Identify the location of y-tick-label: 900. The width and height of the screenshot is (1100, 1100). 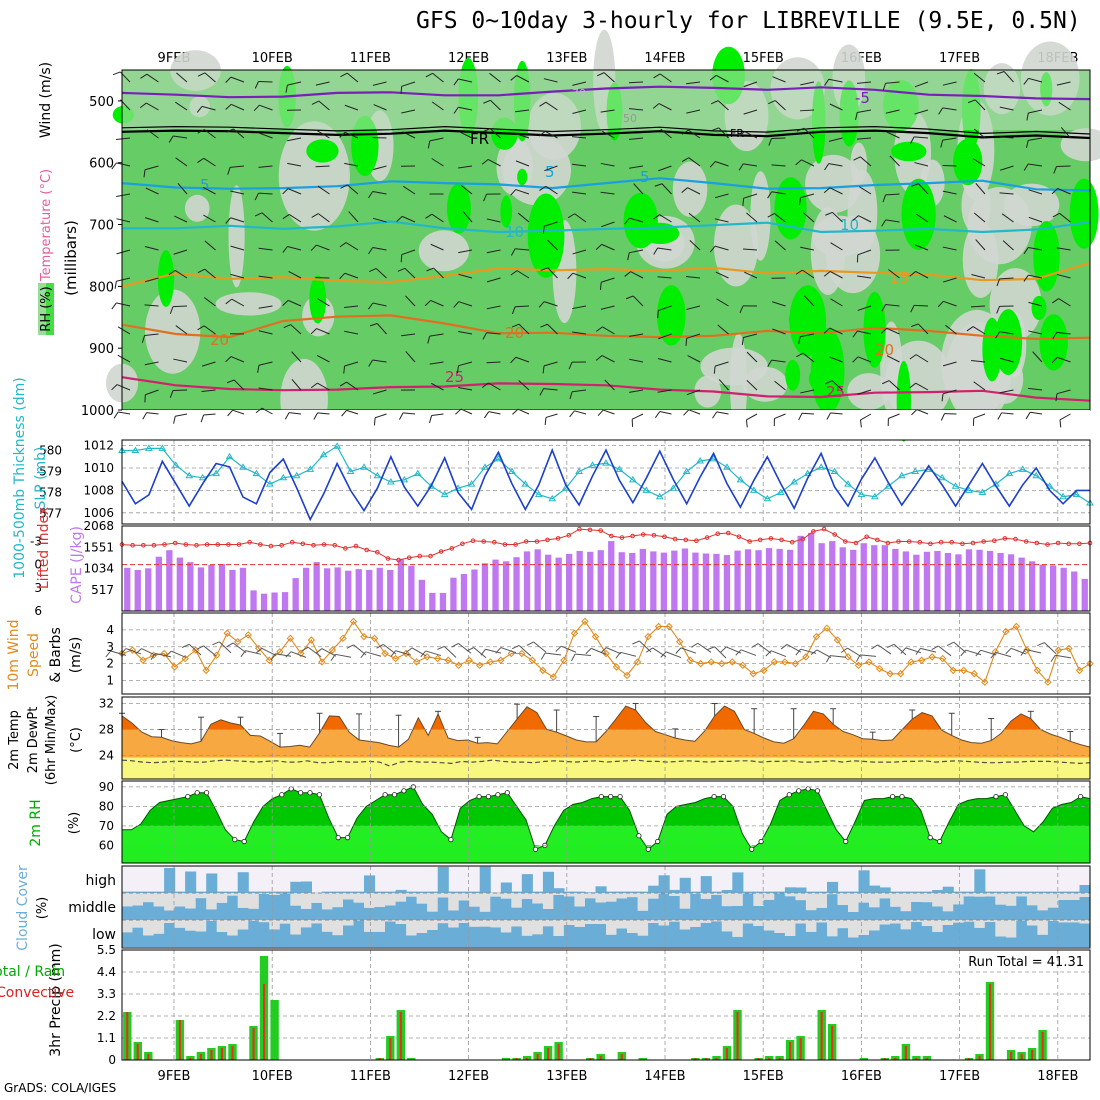
(101, 349).